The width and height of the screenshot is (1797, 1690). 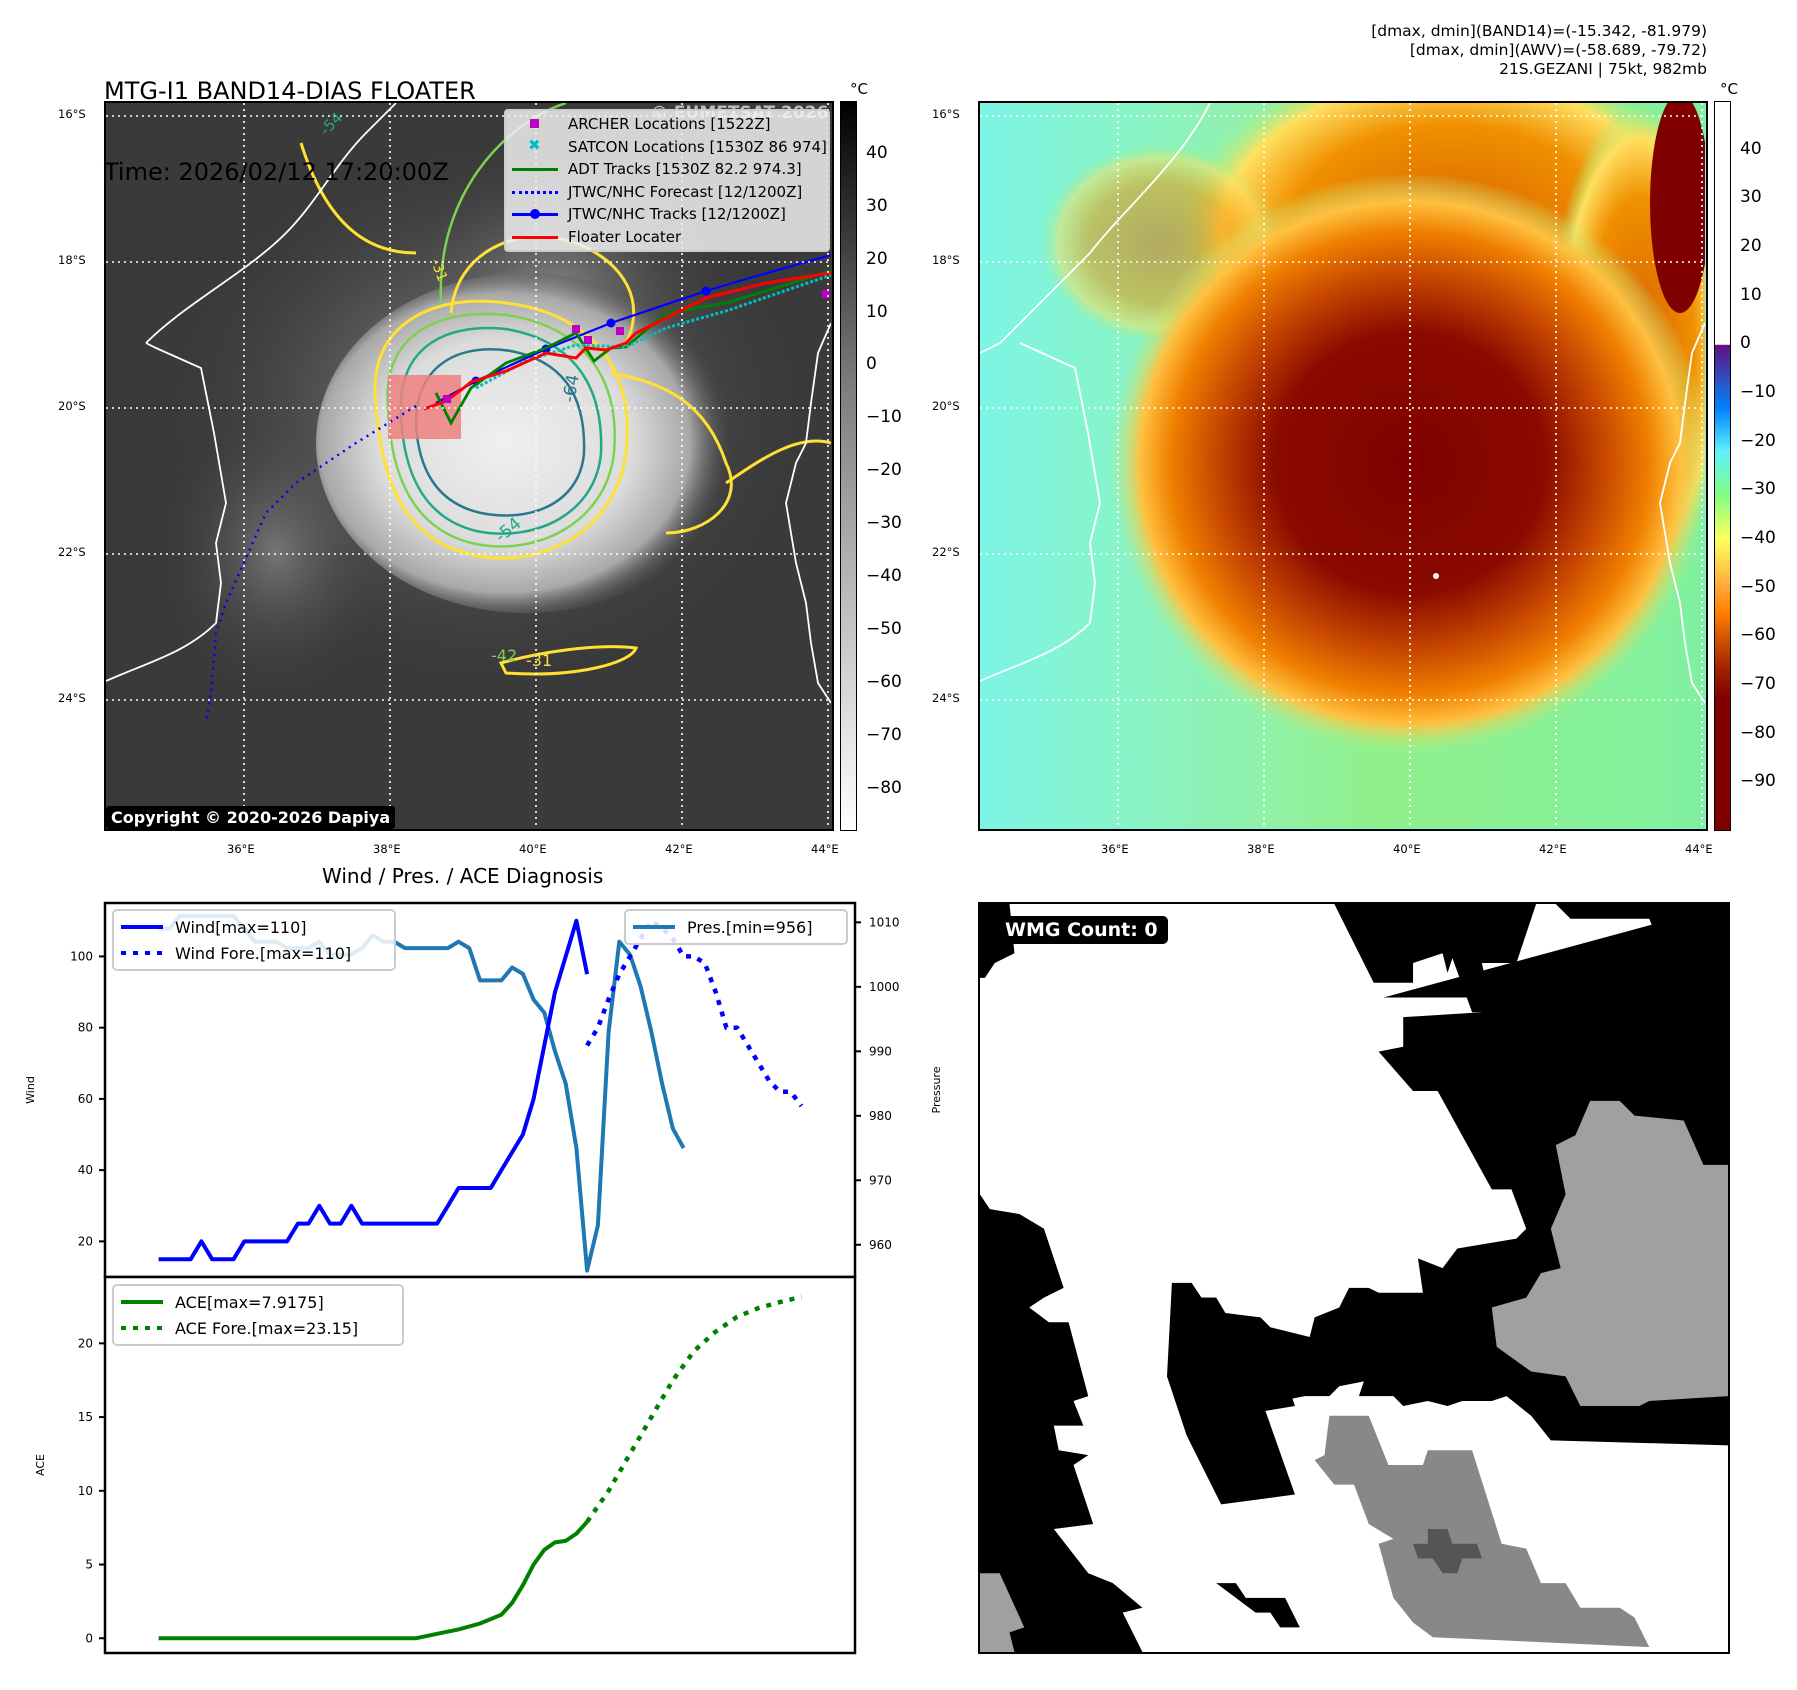 I want to click on cyclone-cdo, so click(x=526, y=443).